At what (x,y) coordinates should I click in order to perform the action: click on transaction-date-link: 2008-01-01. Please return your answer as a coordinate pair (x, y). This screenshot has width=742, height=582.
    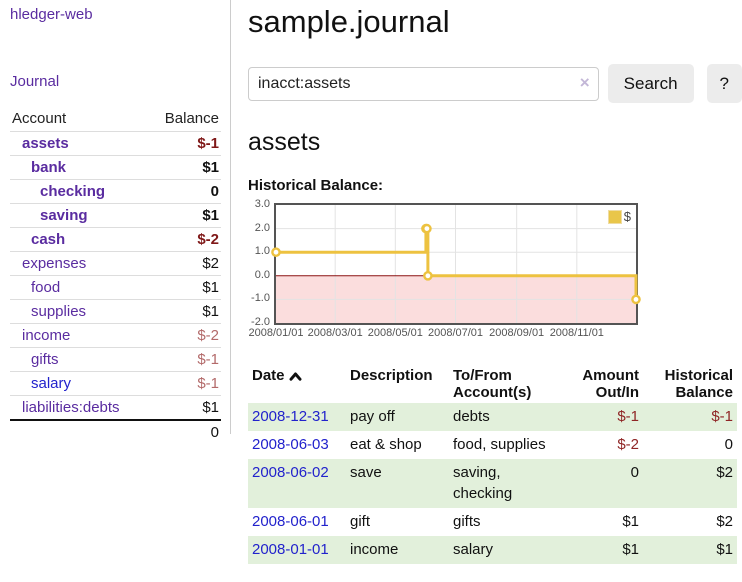
    Looking at the image, I should click on (290, 549).